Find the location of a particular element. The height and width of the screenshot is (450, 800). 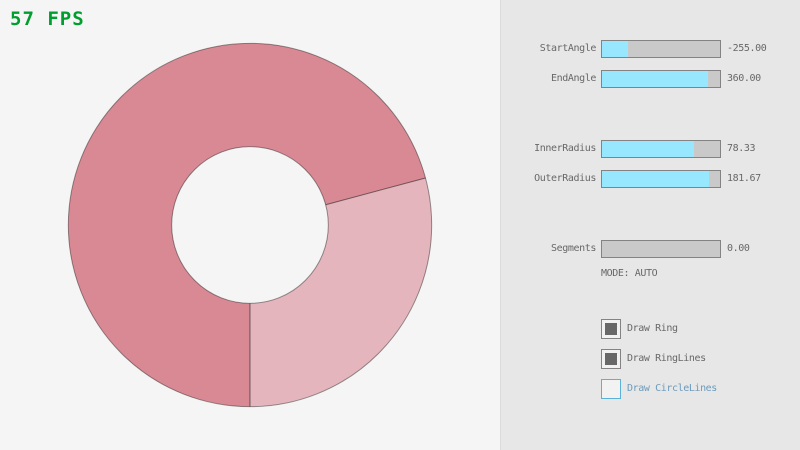

startangle-slider-fill is located at coordinates (615, 49).